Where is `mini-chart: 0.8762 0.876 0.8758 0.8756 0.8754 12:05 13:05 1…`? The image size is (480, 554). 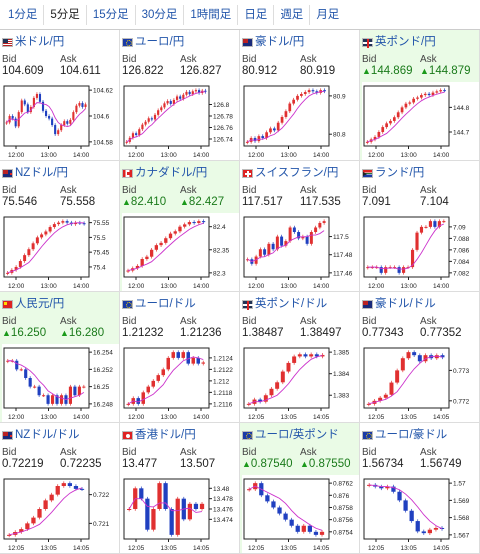 mini-chart: 0.8762 0.876 0.8758 0.8756 0.8754 12:05 13:05 1… is located at coordinates (300, 514).